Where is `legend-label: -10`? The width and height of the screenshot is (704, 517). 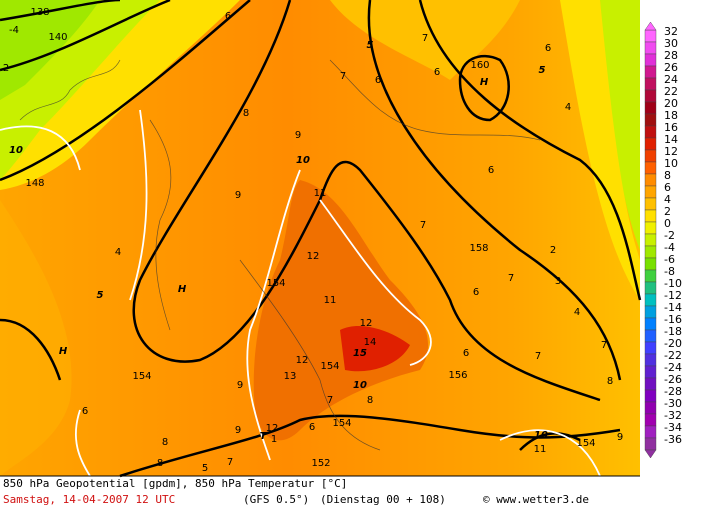 legend-label: -10 is located at coordinates (673, 283).